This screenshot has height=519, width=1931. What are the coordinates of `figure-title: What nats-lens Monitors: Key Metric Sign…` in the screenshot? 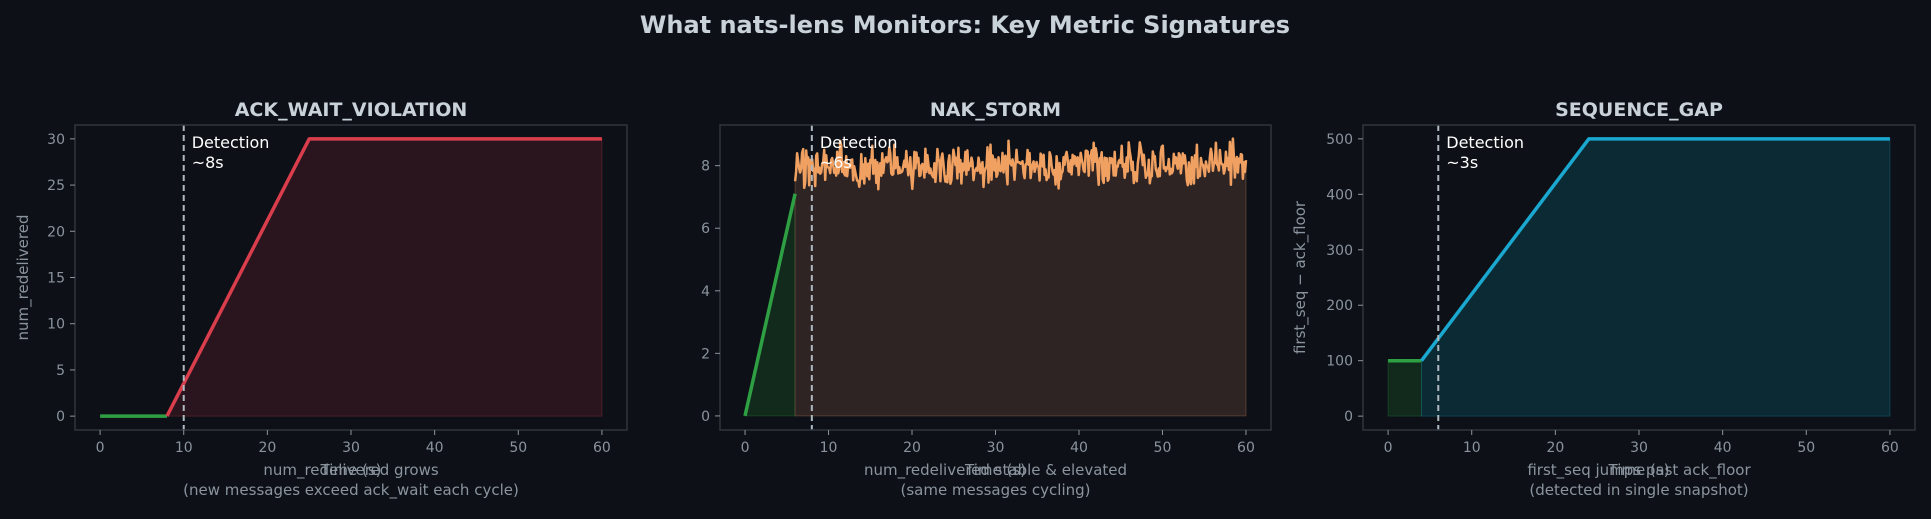 It's located at (965, 25).